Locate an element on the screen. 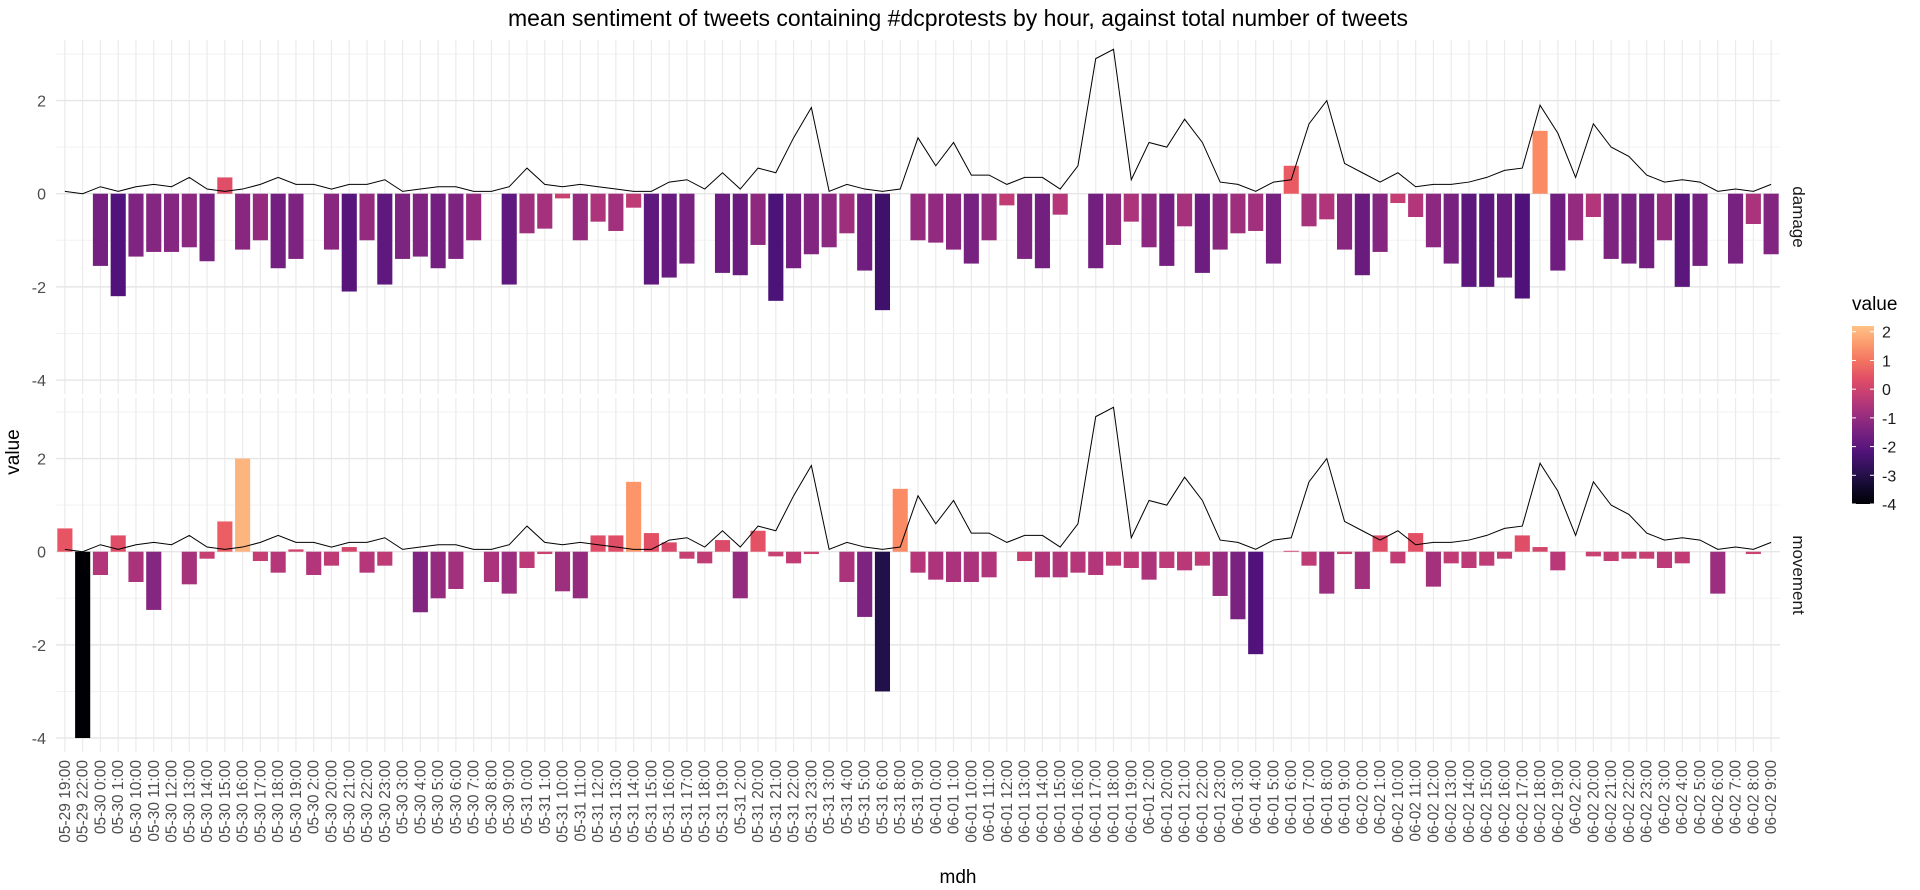 This screenshot has height=890, width=1920. x-tick-label: 05-30 16:00 is located at coordinates (243, 801).